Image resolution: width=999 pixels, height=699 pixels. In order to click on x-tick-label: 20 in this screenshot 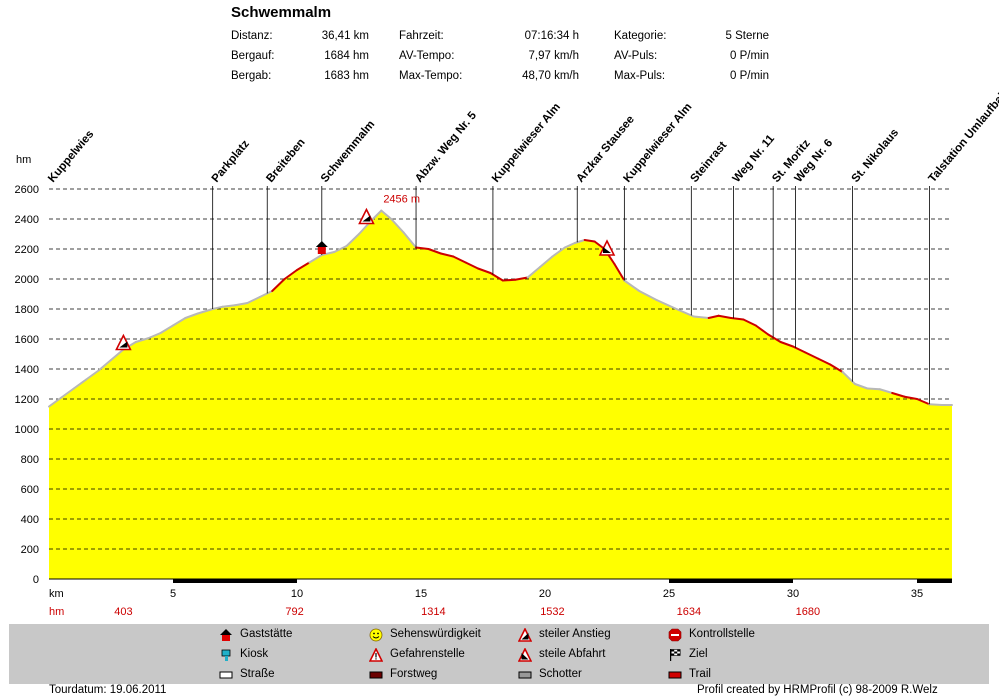, I will do `click(545, 594)`.